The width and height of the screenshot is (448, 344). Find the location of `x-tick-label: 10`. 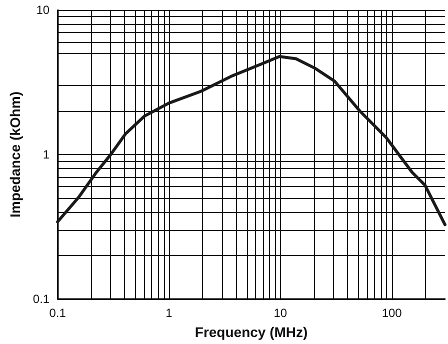

x-tick-label: 10 is located at coordinates (281, 313).